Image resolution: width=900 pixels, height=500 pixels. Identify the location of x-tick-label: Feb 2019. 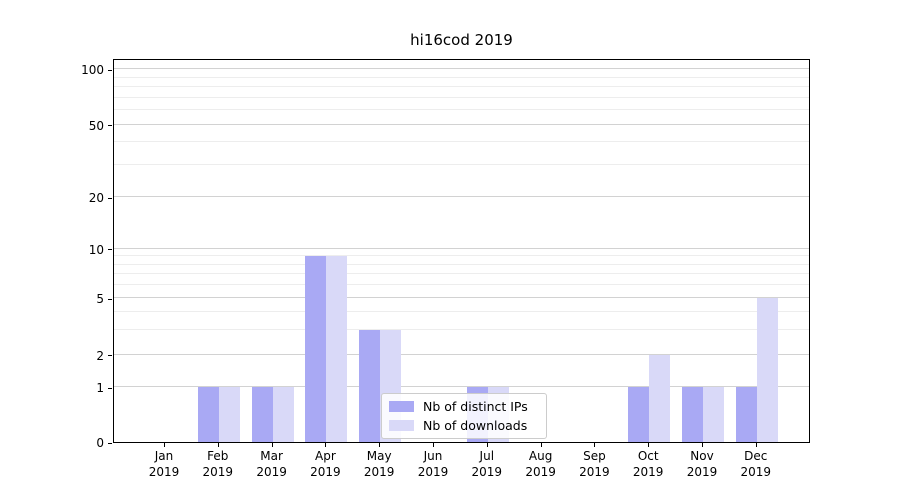
(218, 464).